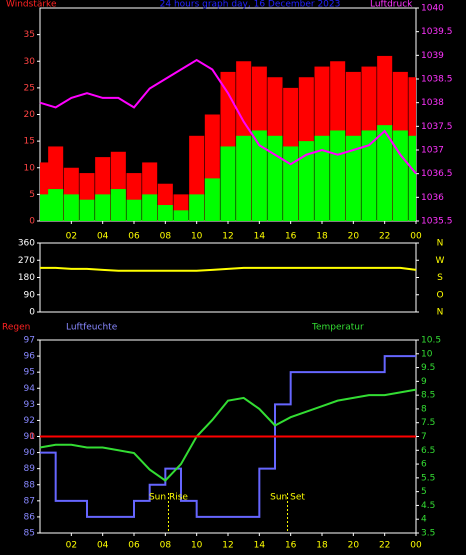 The height and width of the screenshot is (555, 466). I want to click on tick-label: 1039, so click(432, 56).